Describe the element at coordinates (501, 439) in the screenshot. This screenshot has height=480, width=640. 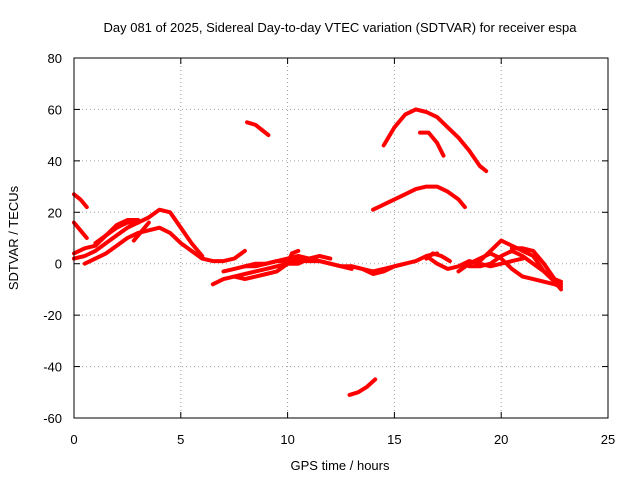
I see `x-tick-label: 20` at that location.